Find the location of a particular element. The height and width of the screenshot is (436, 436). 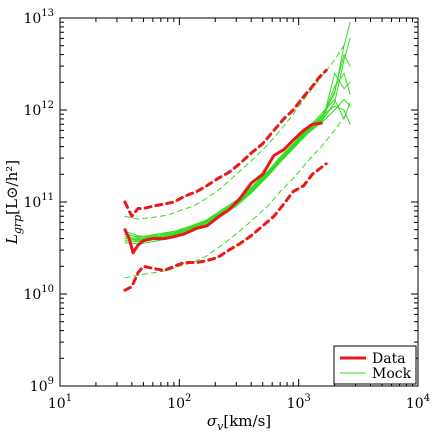

x-tick-label: 10¹ is located at coordinates (60, 402).